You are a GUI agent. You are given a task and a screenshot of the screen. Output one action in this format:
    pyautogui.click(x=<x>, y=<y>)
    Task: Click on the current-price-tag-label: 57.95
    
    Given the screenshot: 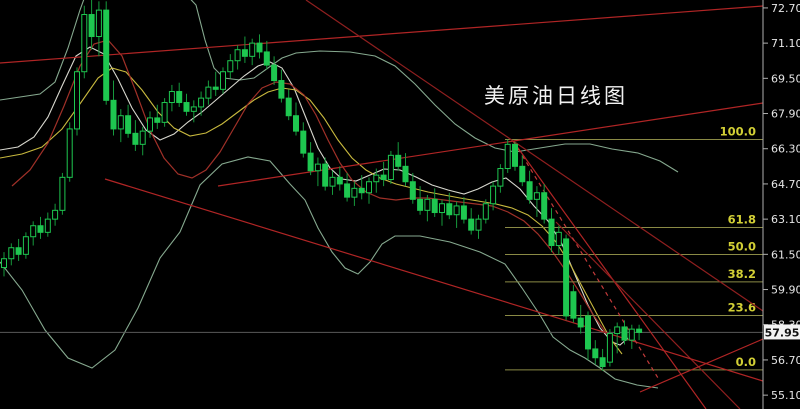 What is the action you would take?
    pyautogui.click(x=782, y=332)
    